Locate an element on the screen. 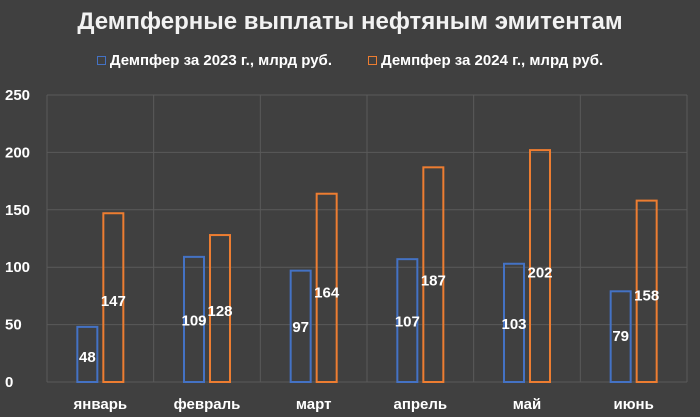 This screenshot has width=700, height=417. legend-swatch-2023 is located at coordinates (101, 60).